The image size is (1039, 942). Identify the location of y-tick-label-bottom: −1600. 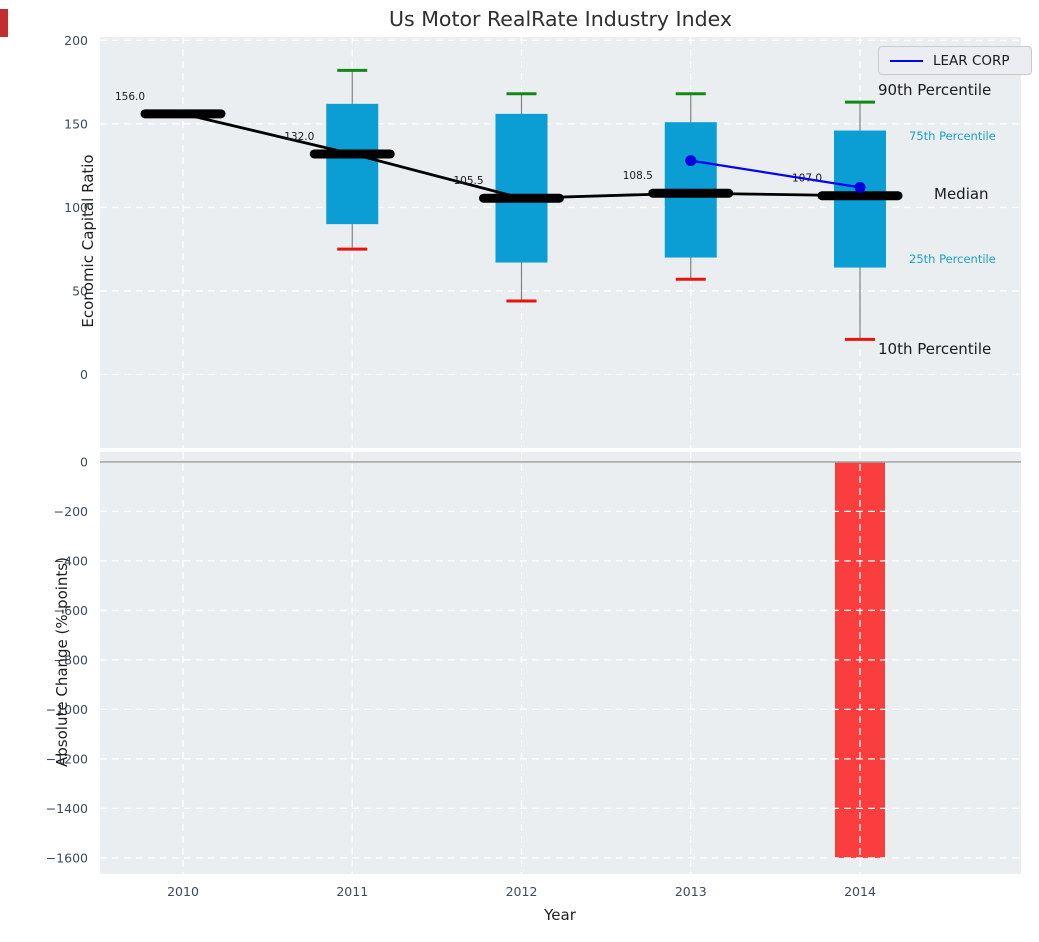
(67, 857).